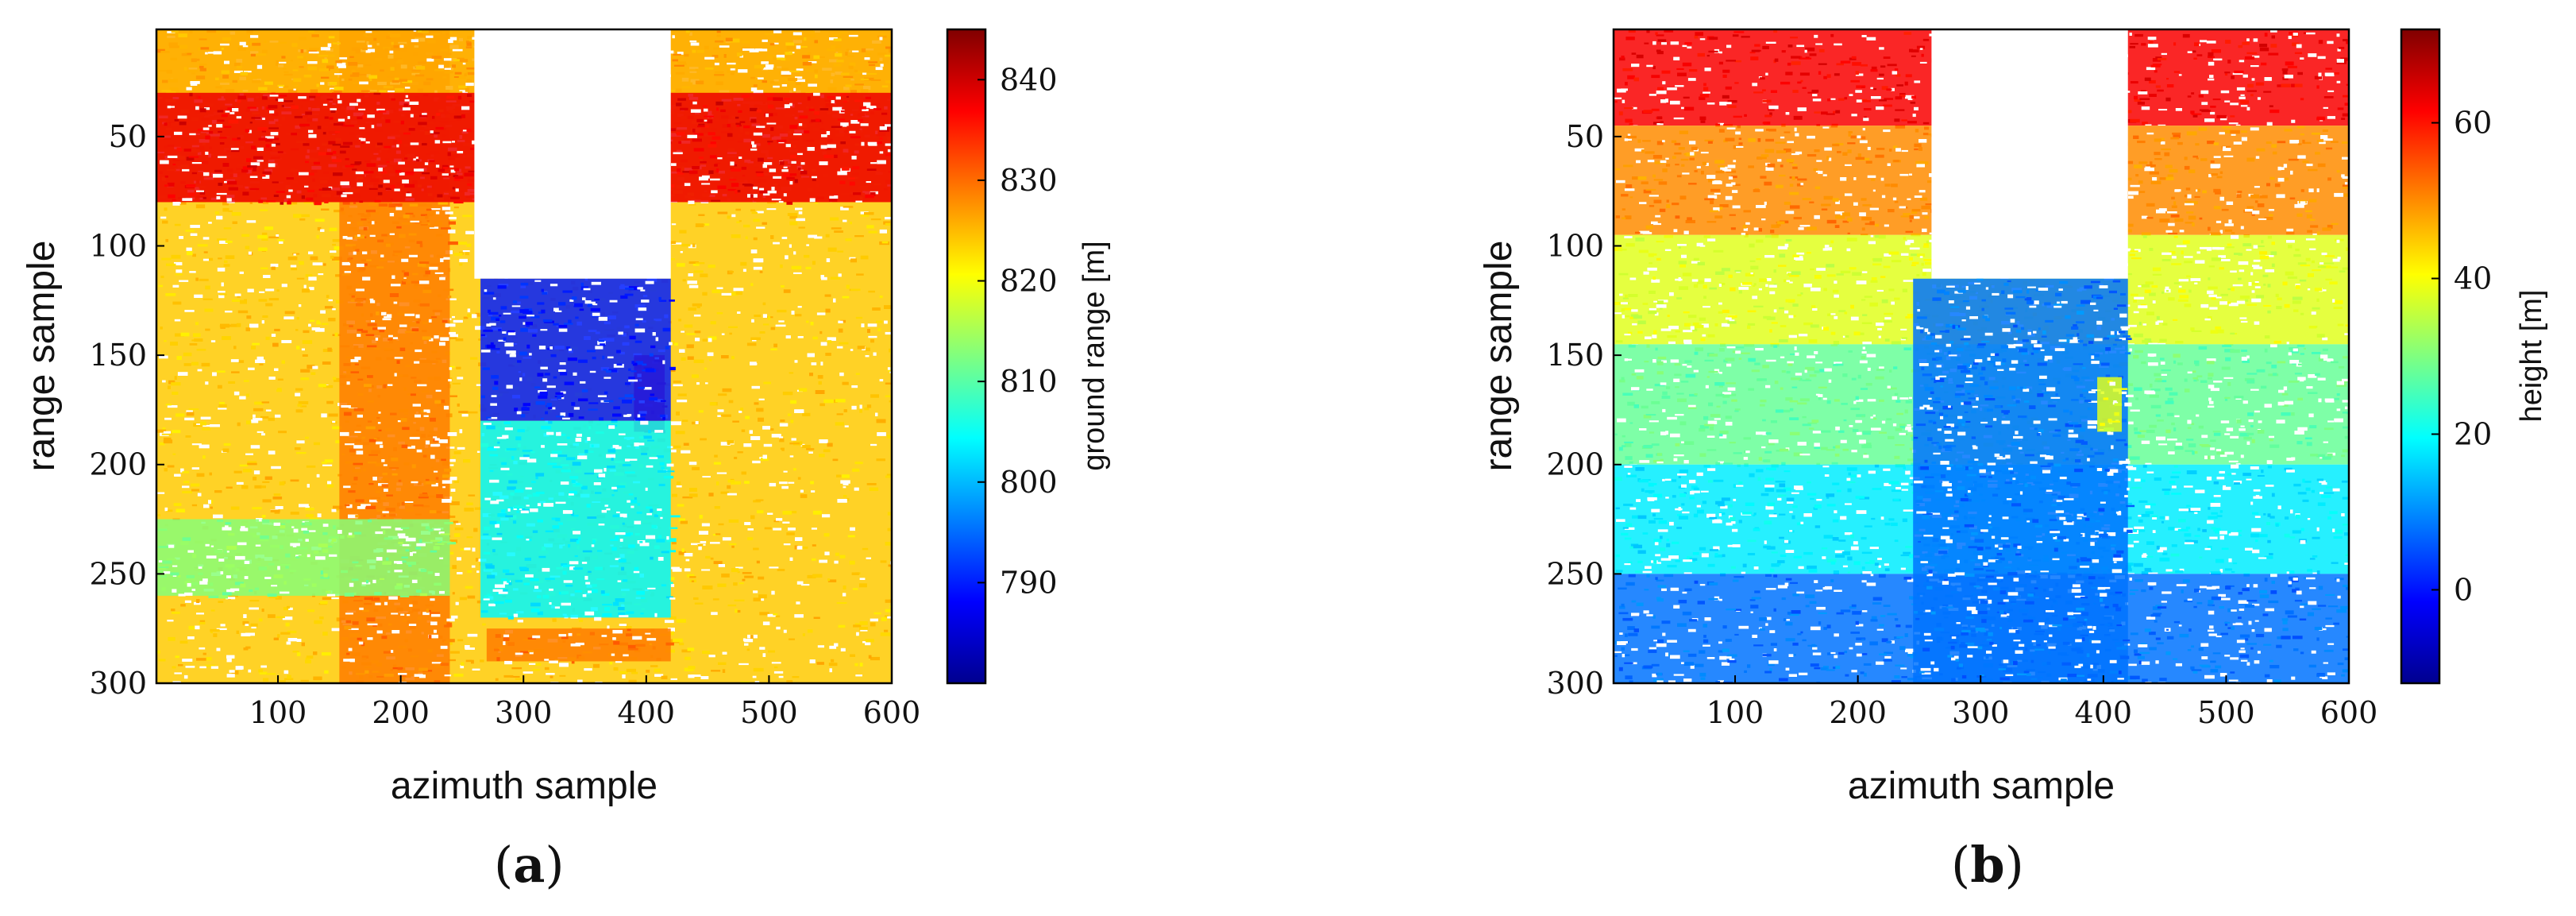  Describe the element at coordinates (306, 559) in the screenshot. I see `speckle-lower-left-green` at that location.